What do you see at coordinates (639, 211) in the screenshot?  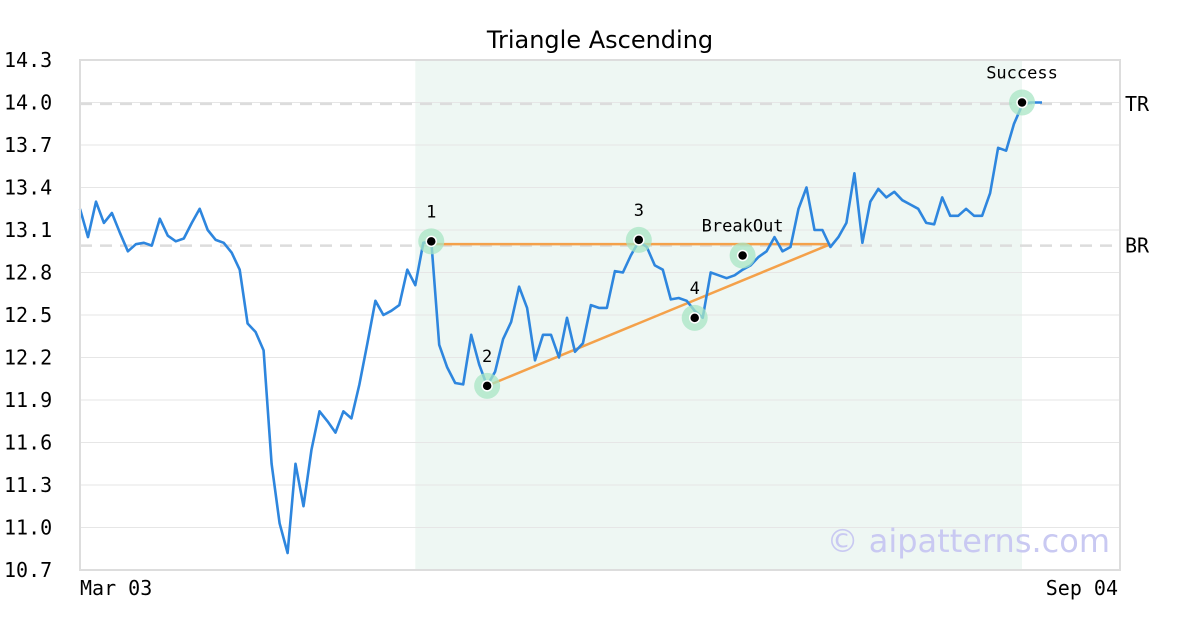 I see `annotation-label: 3` at bounding box center [639, 211].